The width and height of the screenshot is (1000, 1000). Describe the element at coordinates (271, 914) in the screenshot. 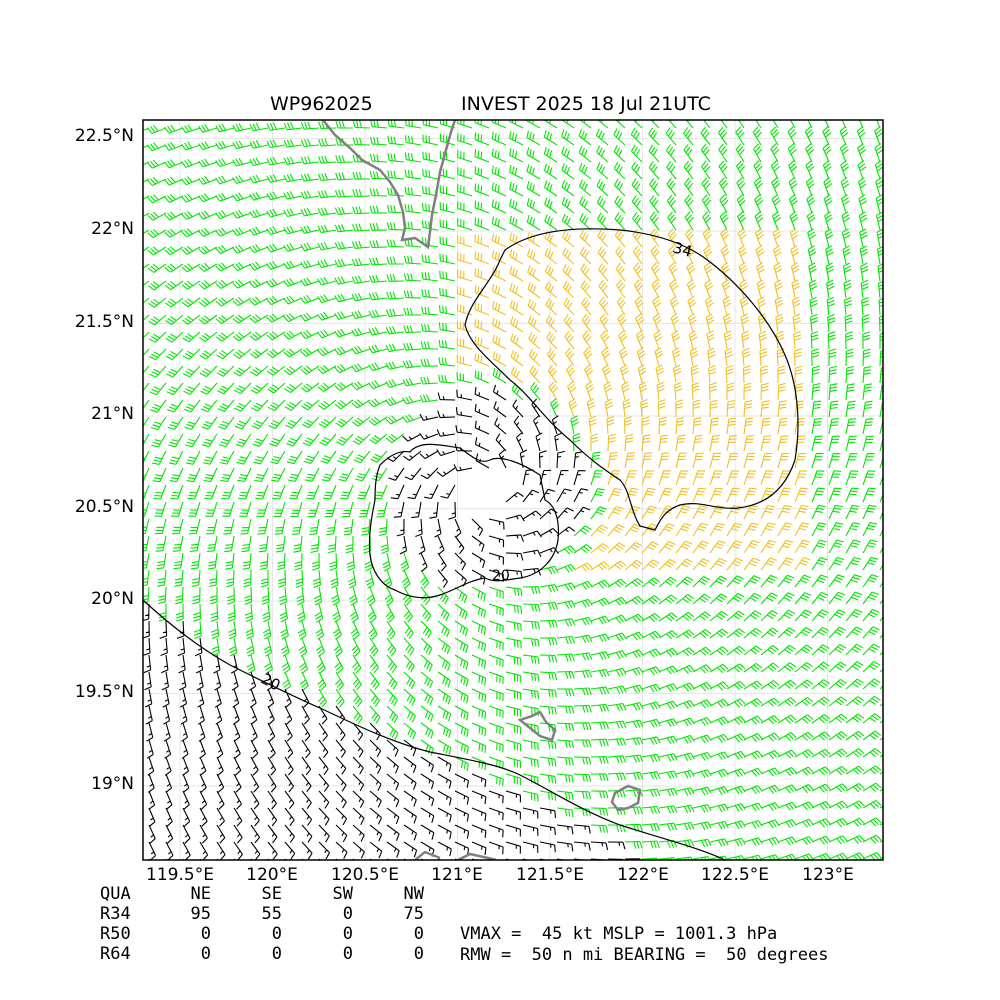

I see `table-cell: 55` at that location.